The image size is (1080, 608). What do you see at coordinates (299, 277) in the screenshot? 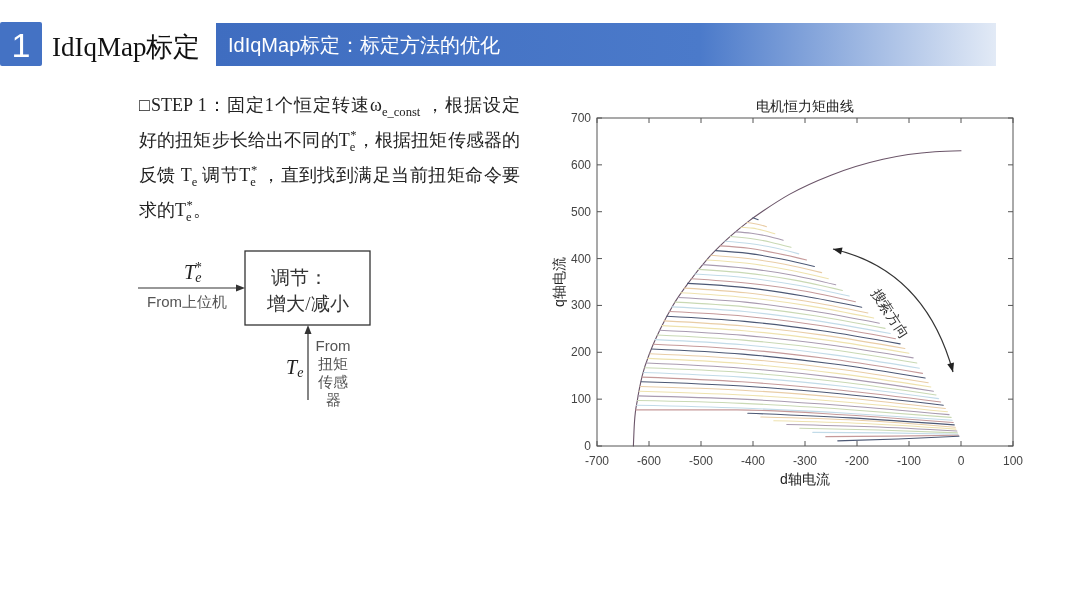
I see `text: 调节：` at bounding box center [299, 277].